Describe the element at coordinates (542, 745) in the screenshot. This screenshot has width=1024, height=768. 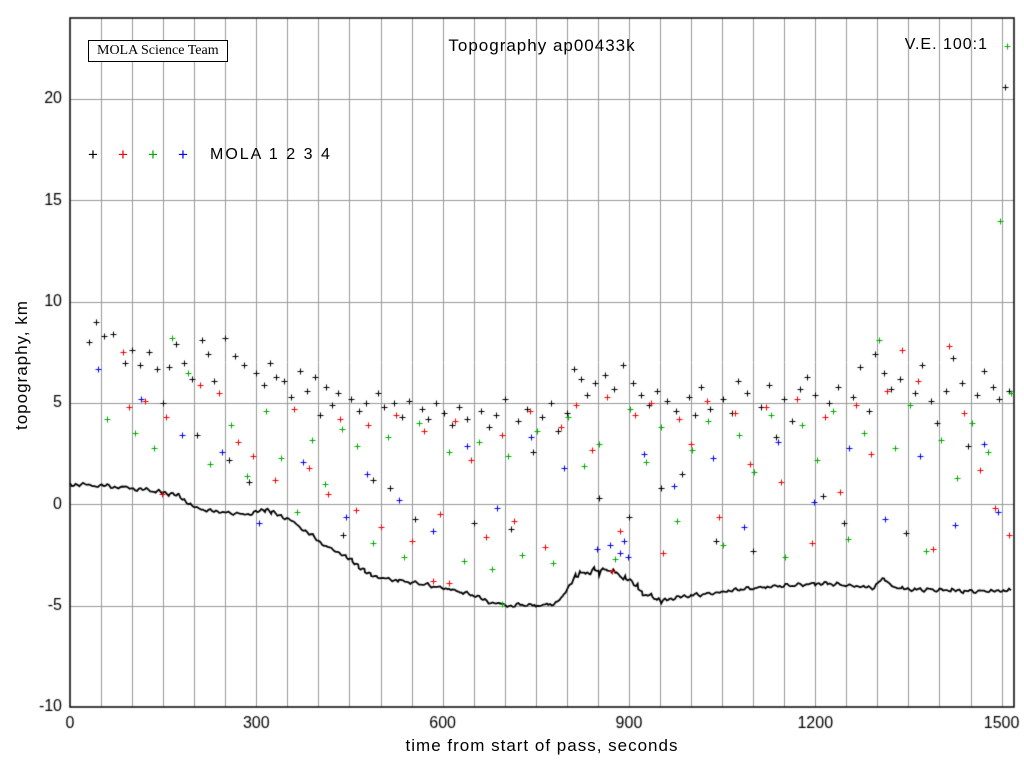
I see `x-axis-label: time from start of pass, seconds` at that location.